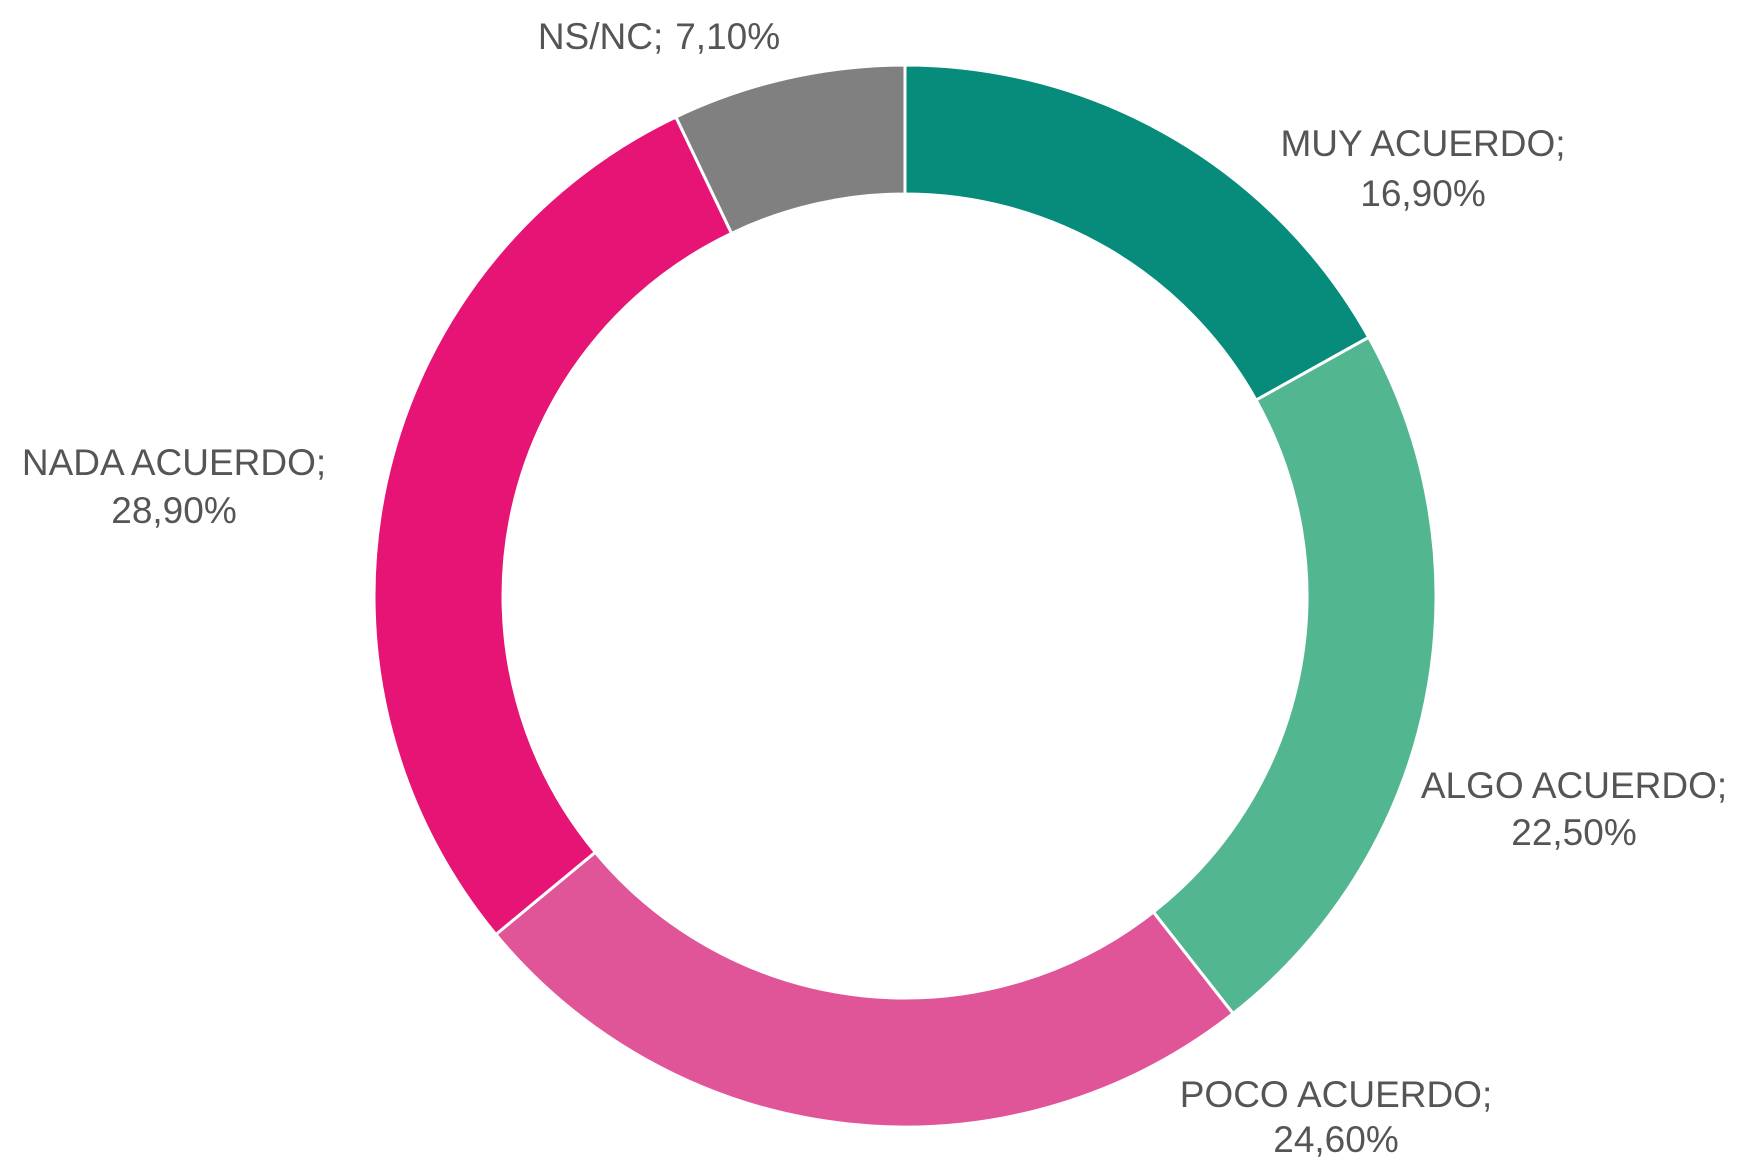 Image resolution: width=1748 pixels, height=1165 pixels. Describe the element at coordinates (1423, 193) in the screenshot. I see `value-label: 16,90%` at that location.